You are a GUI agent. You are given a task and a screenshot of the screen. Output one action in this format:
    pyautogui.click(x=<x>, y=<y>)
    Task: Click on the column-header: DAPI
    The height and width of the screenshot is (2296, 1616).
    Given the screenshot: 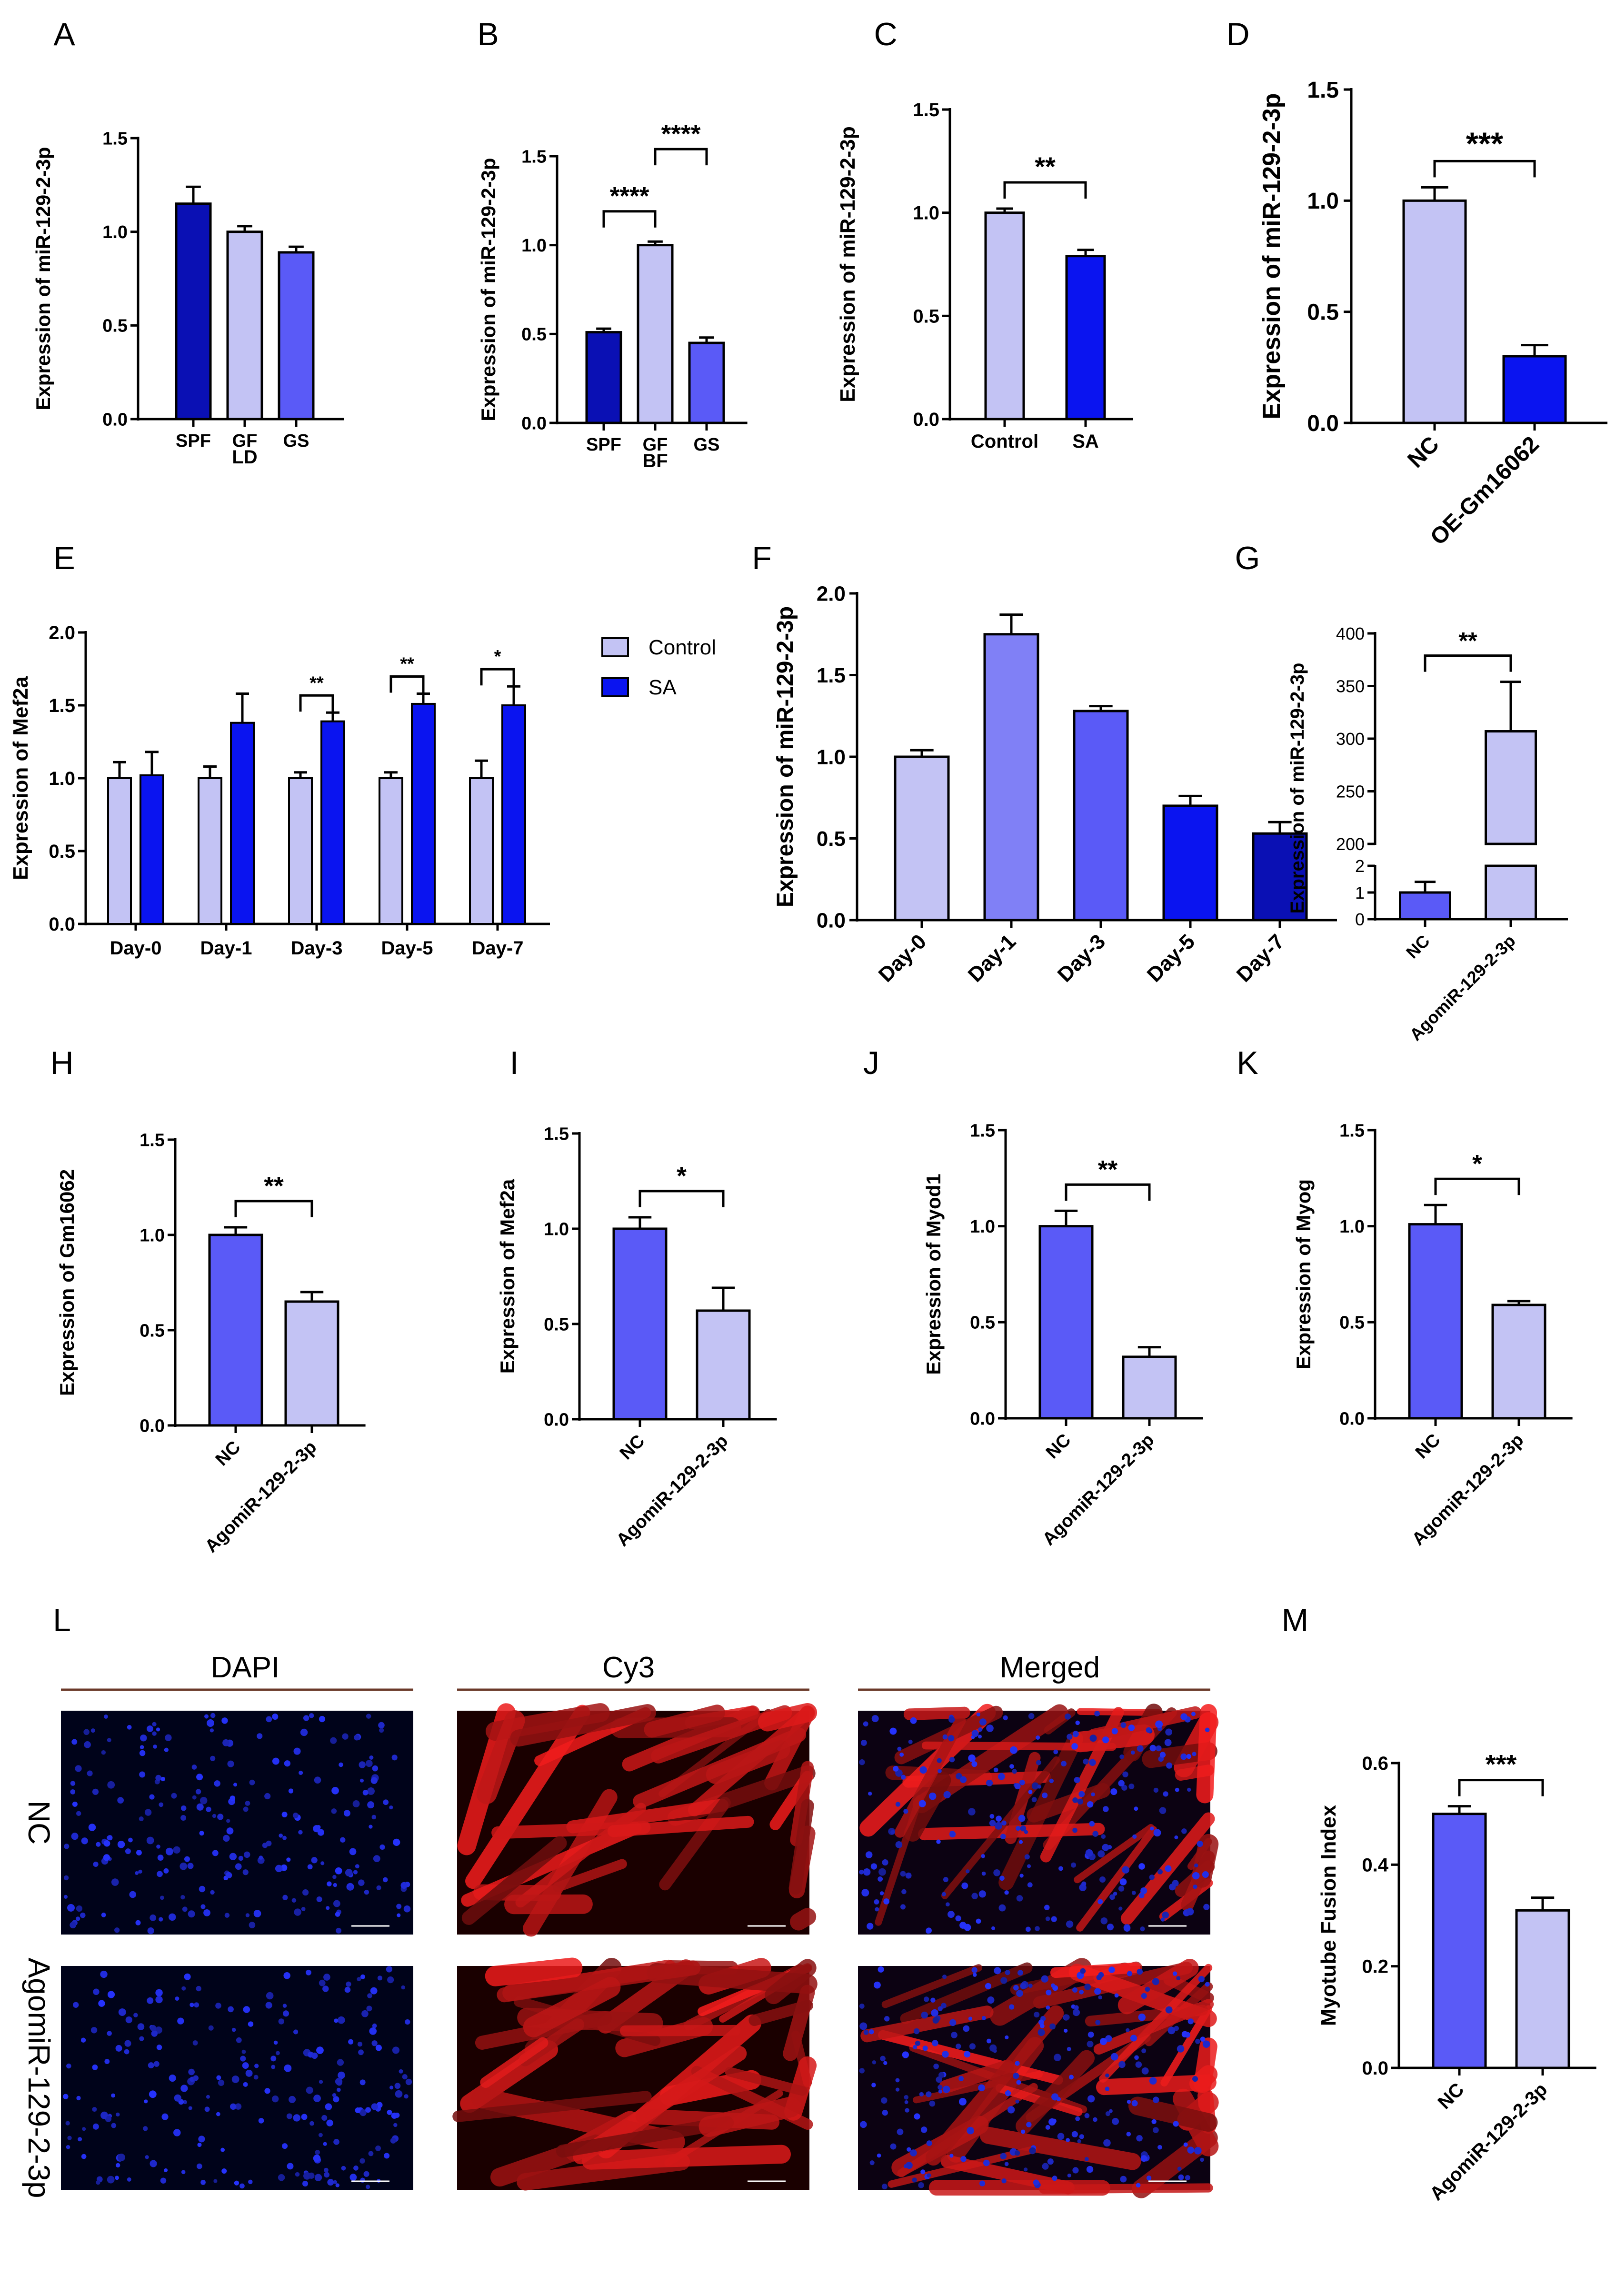 What is the action you would take?
    pyautogui.click(x=245, y=1667)
    